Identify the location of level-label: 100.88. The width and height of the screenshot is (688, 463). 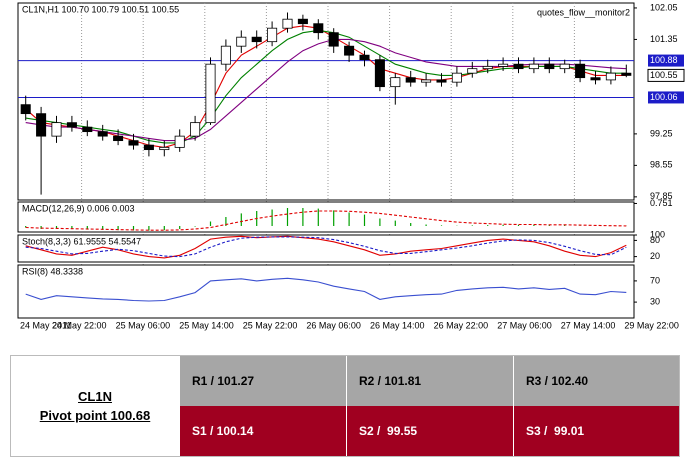
(664, 60).